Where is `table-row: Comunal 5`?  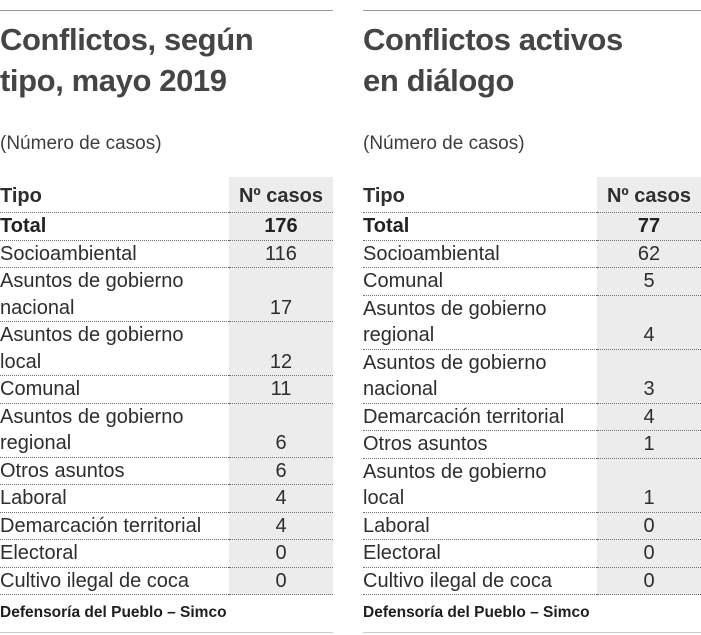
table-row: Comunal 5 is located at coordinates (532, 281).